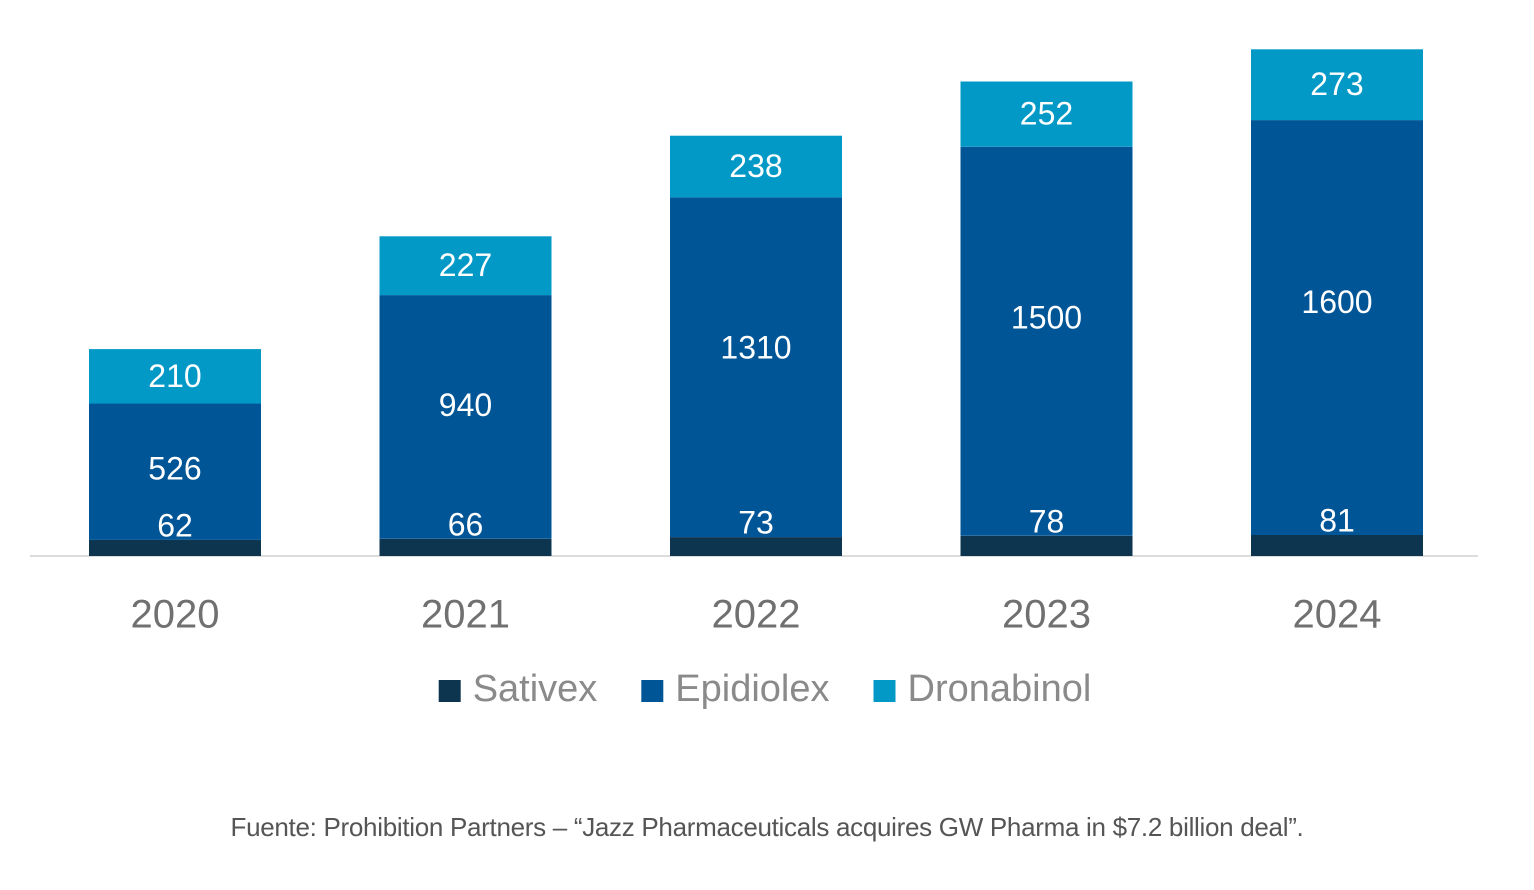 The width and height of the screenshot is (1534, 890). Describe the element at coordinates (756, 546) in the screenshot. I see `bar-sativex-2022` at that location.